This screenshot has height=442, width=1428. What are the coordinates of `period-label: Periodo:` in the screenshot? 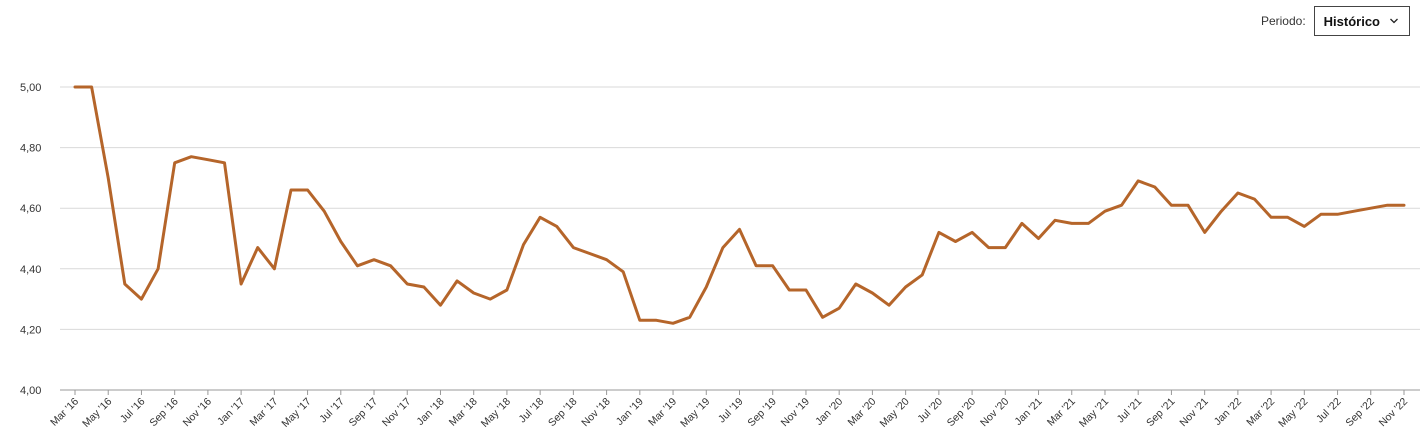 It's located at (1283, 21).